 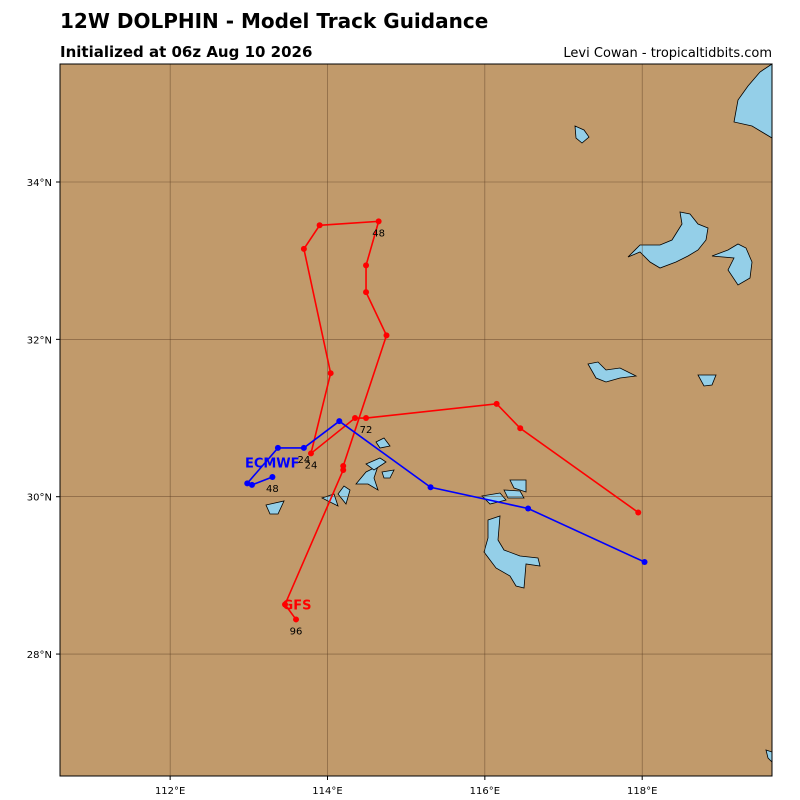 I want to click on y-tick-label: 32°N, so click(x=39, y=340).